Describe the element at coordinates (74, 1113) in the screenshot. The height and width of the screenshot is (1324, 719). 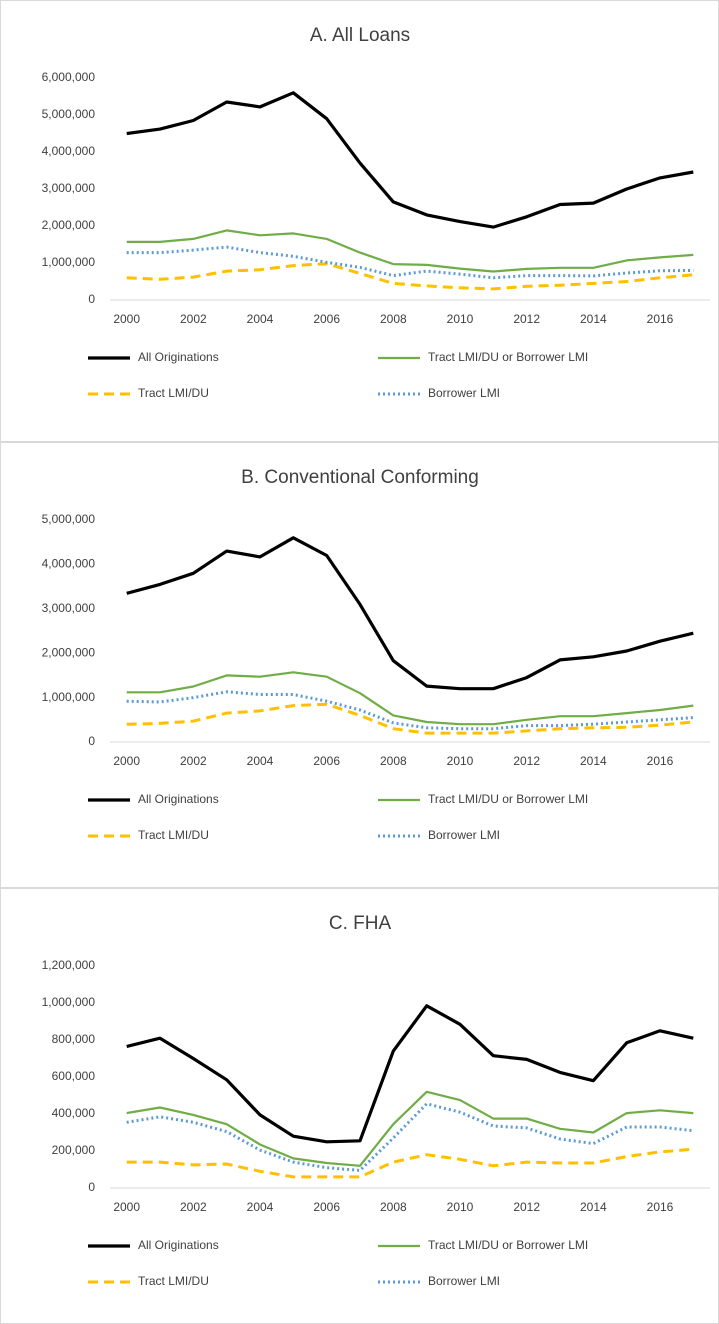
I see `y-tick-label: 400,000` at that location.